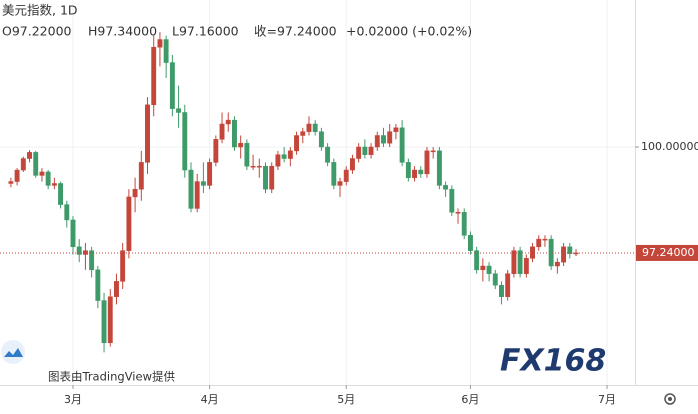 The width and height of the screenshot is (698, 414). I want to click on x-tick-label: 3月, so click(73, 399).